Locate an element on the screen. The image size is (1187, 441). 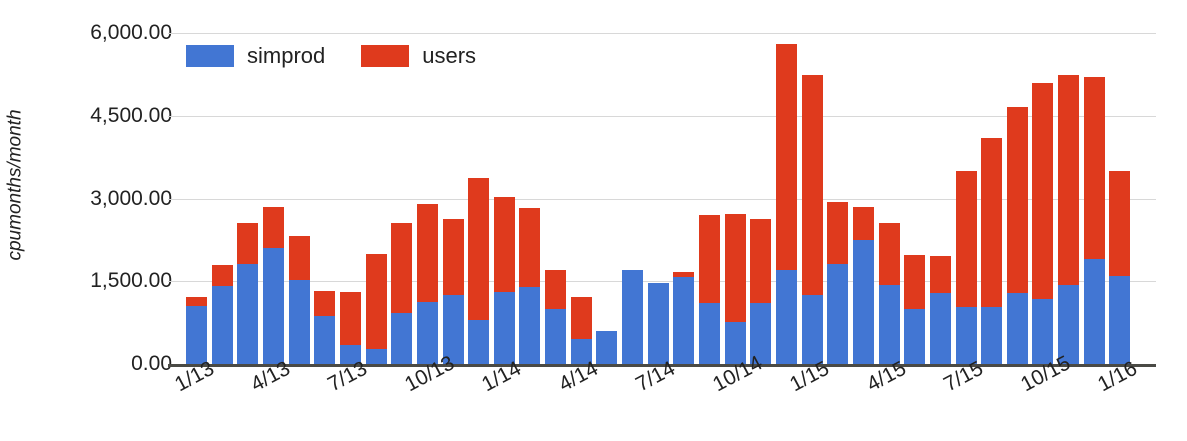
bar-12/13 is located at coordinates (479, 270).